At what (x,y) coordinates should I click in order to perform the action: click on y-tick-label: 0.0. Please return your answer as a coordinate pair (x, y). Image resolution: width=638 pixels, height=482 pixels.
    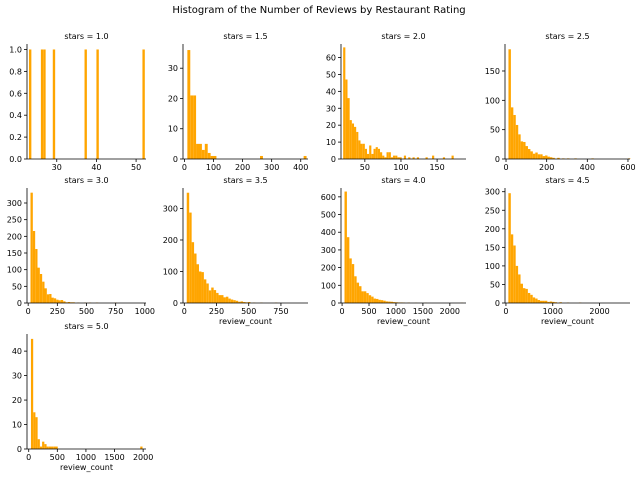
    Looking at the image, I should click on (15, 159).